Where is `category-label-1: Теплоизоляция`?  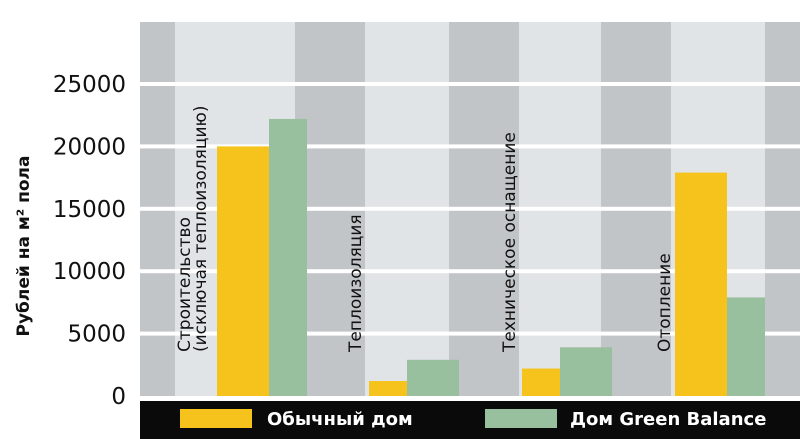 category-label-1: Теплоизоляция is located at coordinates (356, 283).